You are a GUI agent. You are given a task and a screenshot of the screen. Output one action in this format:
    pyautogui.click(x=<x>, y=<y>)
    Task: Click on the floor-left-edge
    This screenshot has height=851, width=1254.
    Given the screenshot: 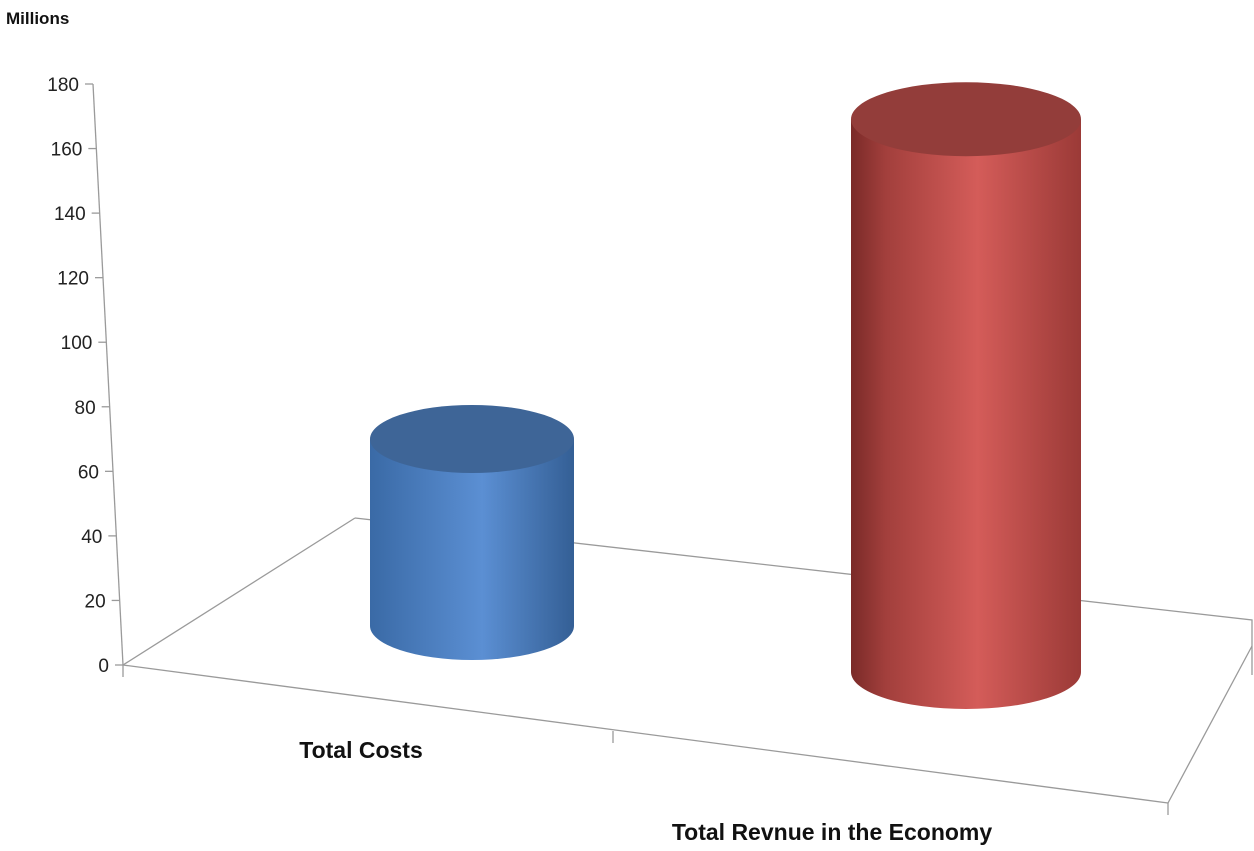 What is the action you would take?
    pyautogui.click(x=239, y=591)
    